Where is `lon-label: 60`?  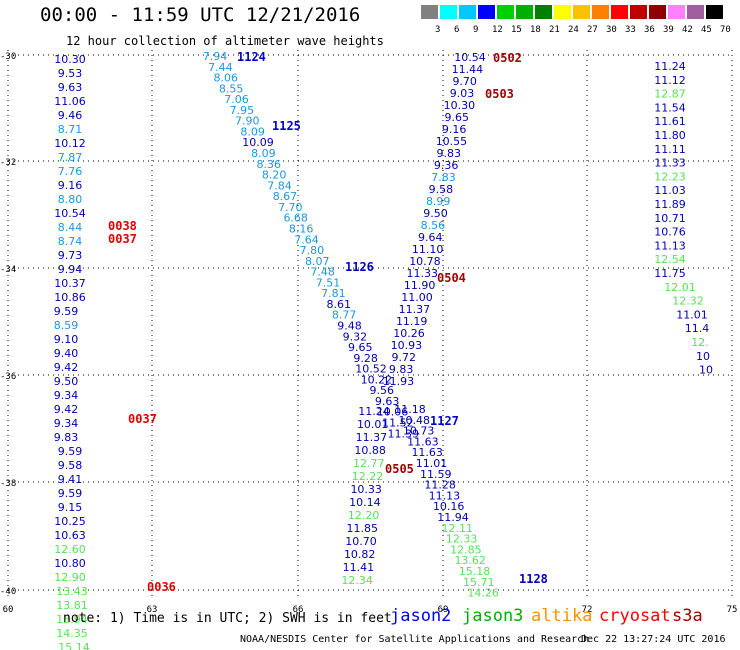 lon-label: 60 is located at coordinates (8, 610).